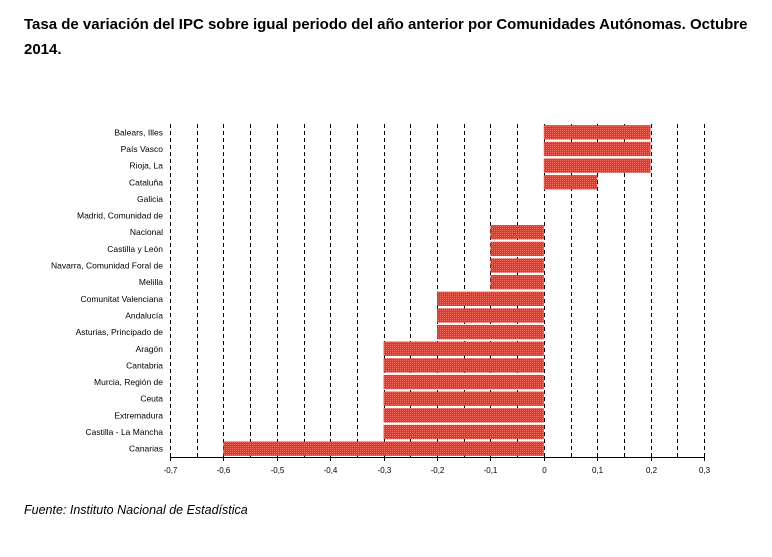  I want to click on category-label: Ceuta, so click(151, 399).